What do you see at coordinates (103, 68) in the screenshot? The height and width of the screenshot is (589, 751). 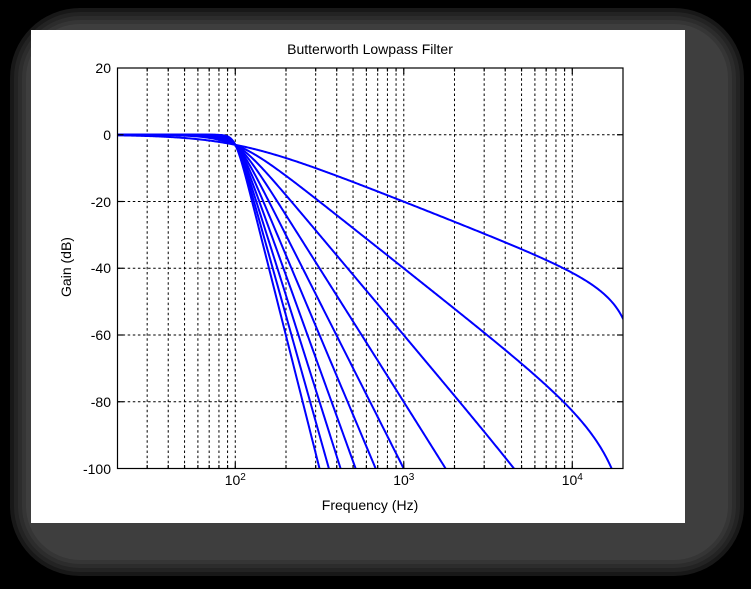 I see `y-tick-label: 20` at bounding box center [103, 68].